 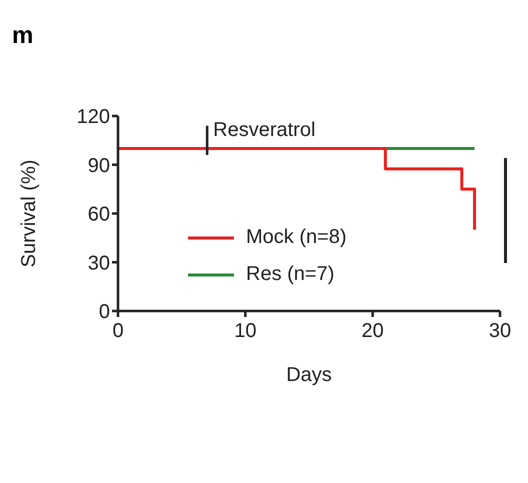 I want to click on legend-label: Mock (n=8), so click(x=296, y=237).